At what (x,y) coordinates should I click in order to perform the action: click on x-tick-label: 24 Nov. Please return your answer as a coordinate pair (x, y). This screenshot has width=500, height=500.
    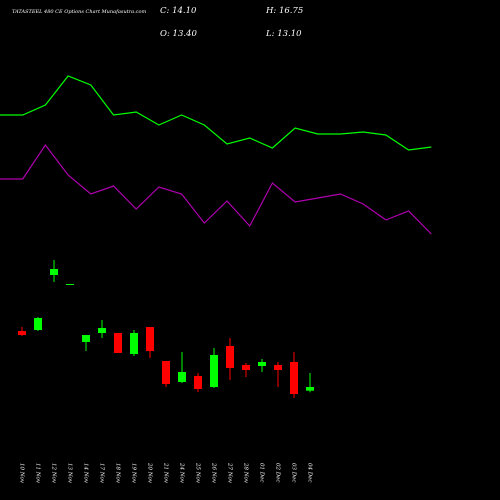
    Looking at the image, I should click on (182, 473).